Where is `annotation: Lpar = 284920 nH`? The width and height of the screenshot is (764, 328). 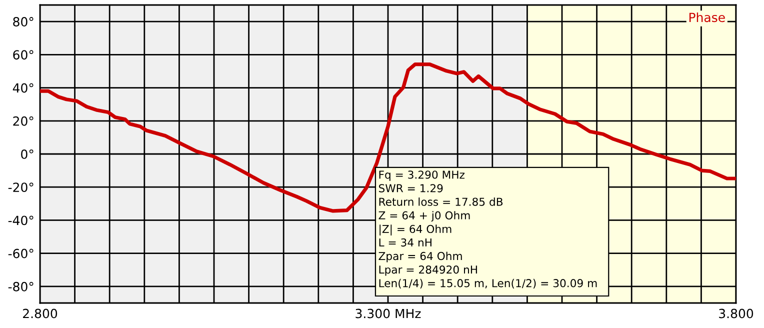
annotation: Lpar = 284920 nH is located at coordinates (428, 270).